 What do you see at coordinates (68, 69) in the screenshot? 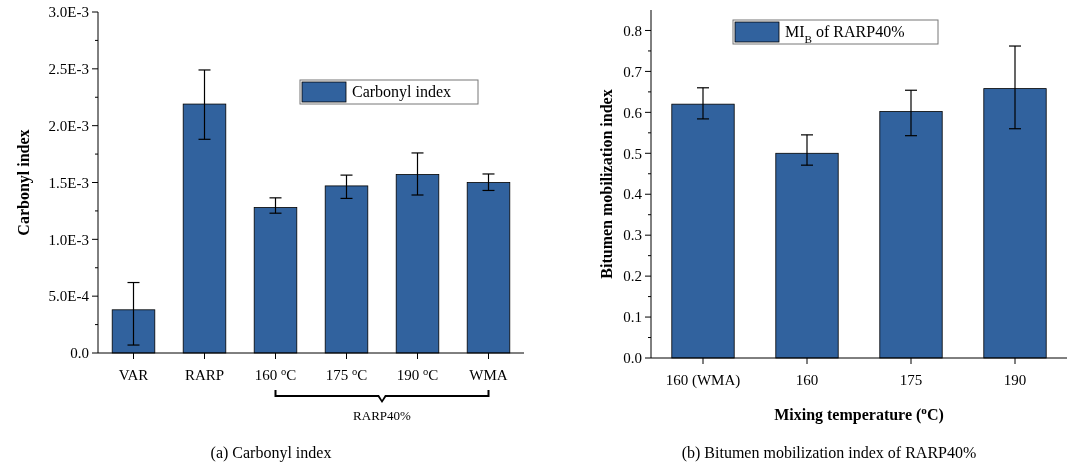
I see `y-tick-label: 2.5E-3` at bounding box center [68, 69].